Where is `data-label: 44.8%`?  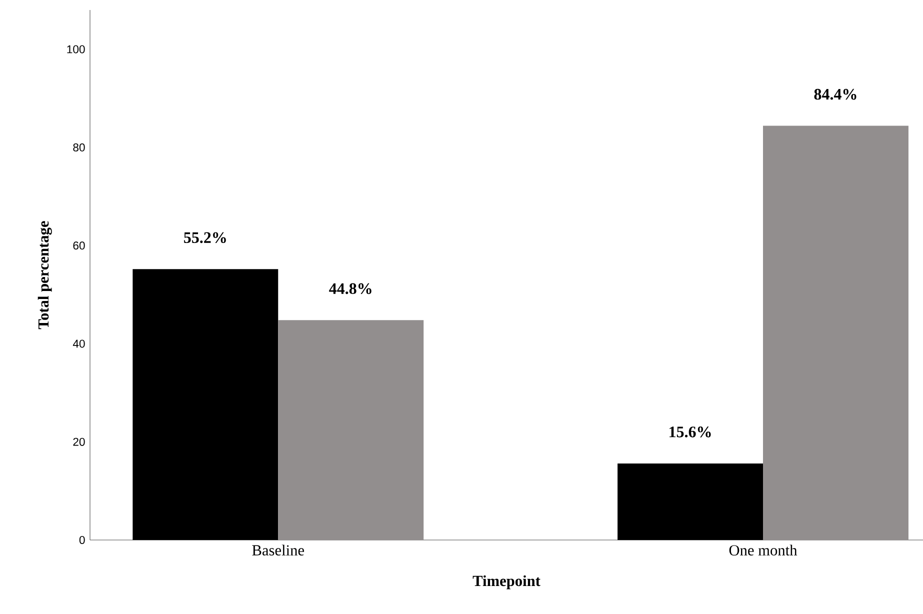
data-label: 44.8% is located at coordinates (350, 288).